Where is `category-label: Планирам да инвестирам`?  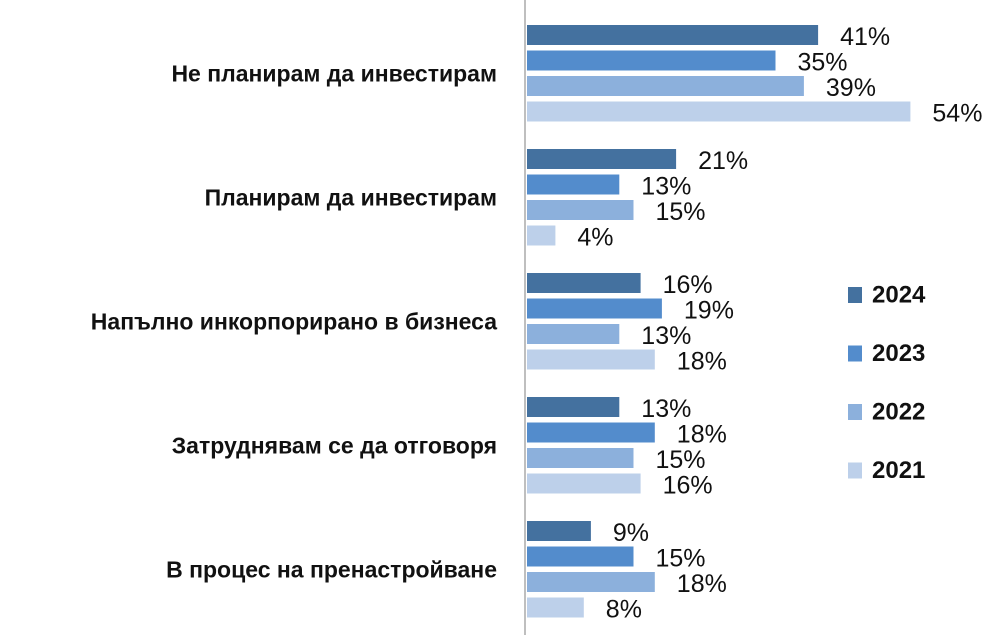 category-label: Планирам да инвестирам is located at coordinates (351, 197).